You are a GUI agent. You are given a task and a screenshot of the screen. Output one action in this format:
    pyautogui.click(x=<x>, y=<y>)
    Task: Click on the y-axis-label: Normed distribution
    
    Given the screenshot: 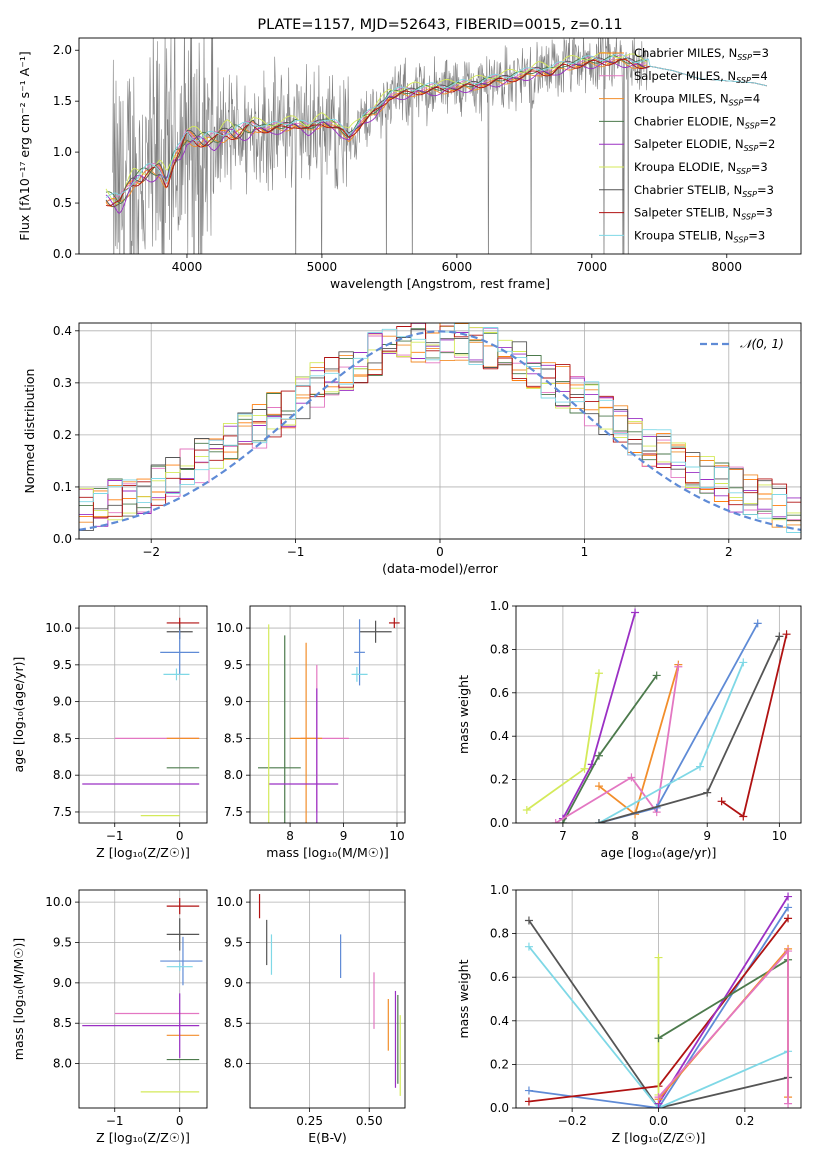 What is the action you would take?
    pyautogui.click(x=29, y=431)
    